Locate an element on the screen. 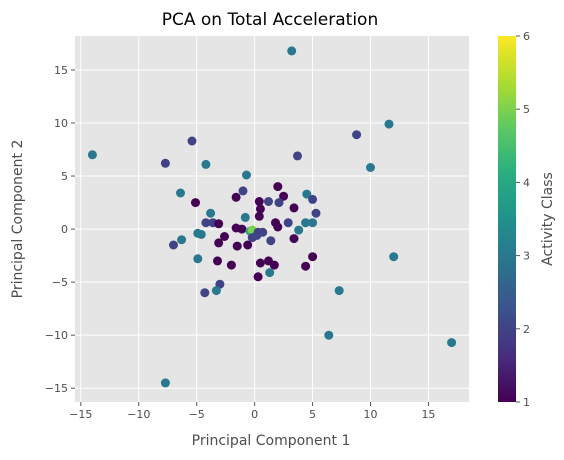  y-tick-label: −5 is located at coordinates (60, 282).